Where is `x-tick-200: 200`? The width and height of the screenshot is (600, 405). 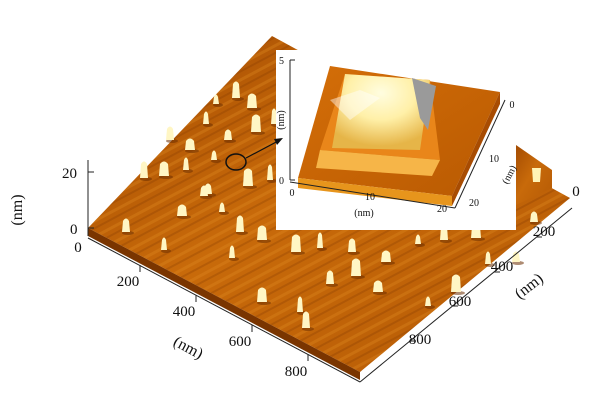 x-tick-200: 200 is located at coordinates (128, 282).